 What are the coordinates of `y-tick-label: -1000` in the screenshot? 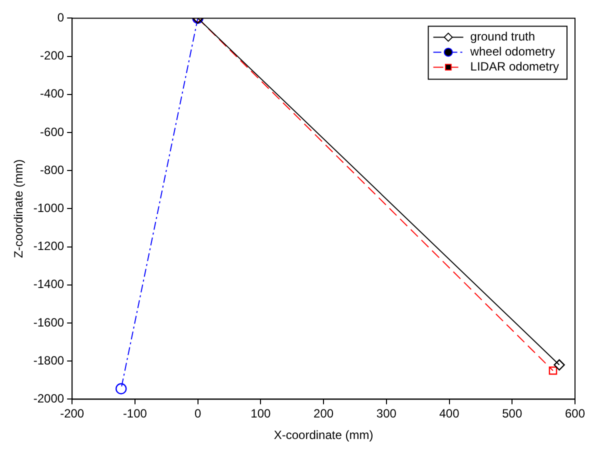 It's located at (48, 208).